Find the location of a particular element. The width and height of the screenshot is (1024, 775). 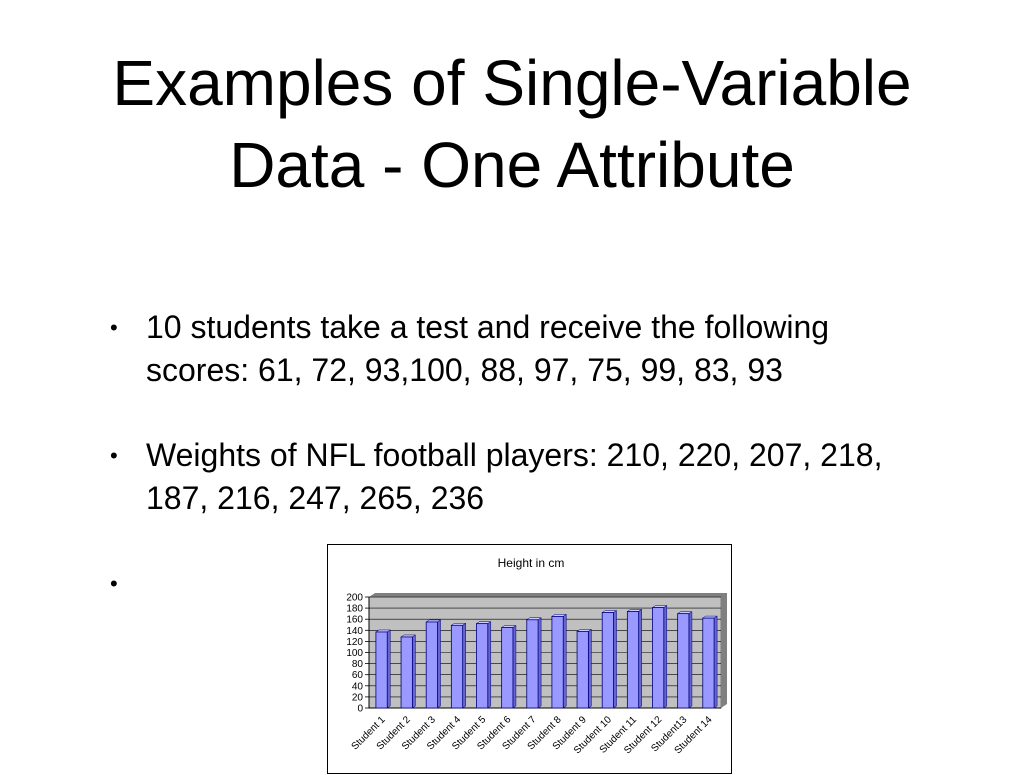

chart-title: Height in cm is located at coordinates (531, 563).